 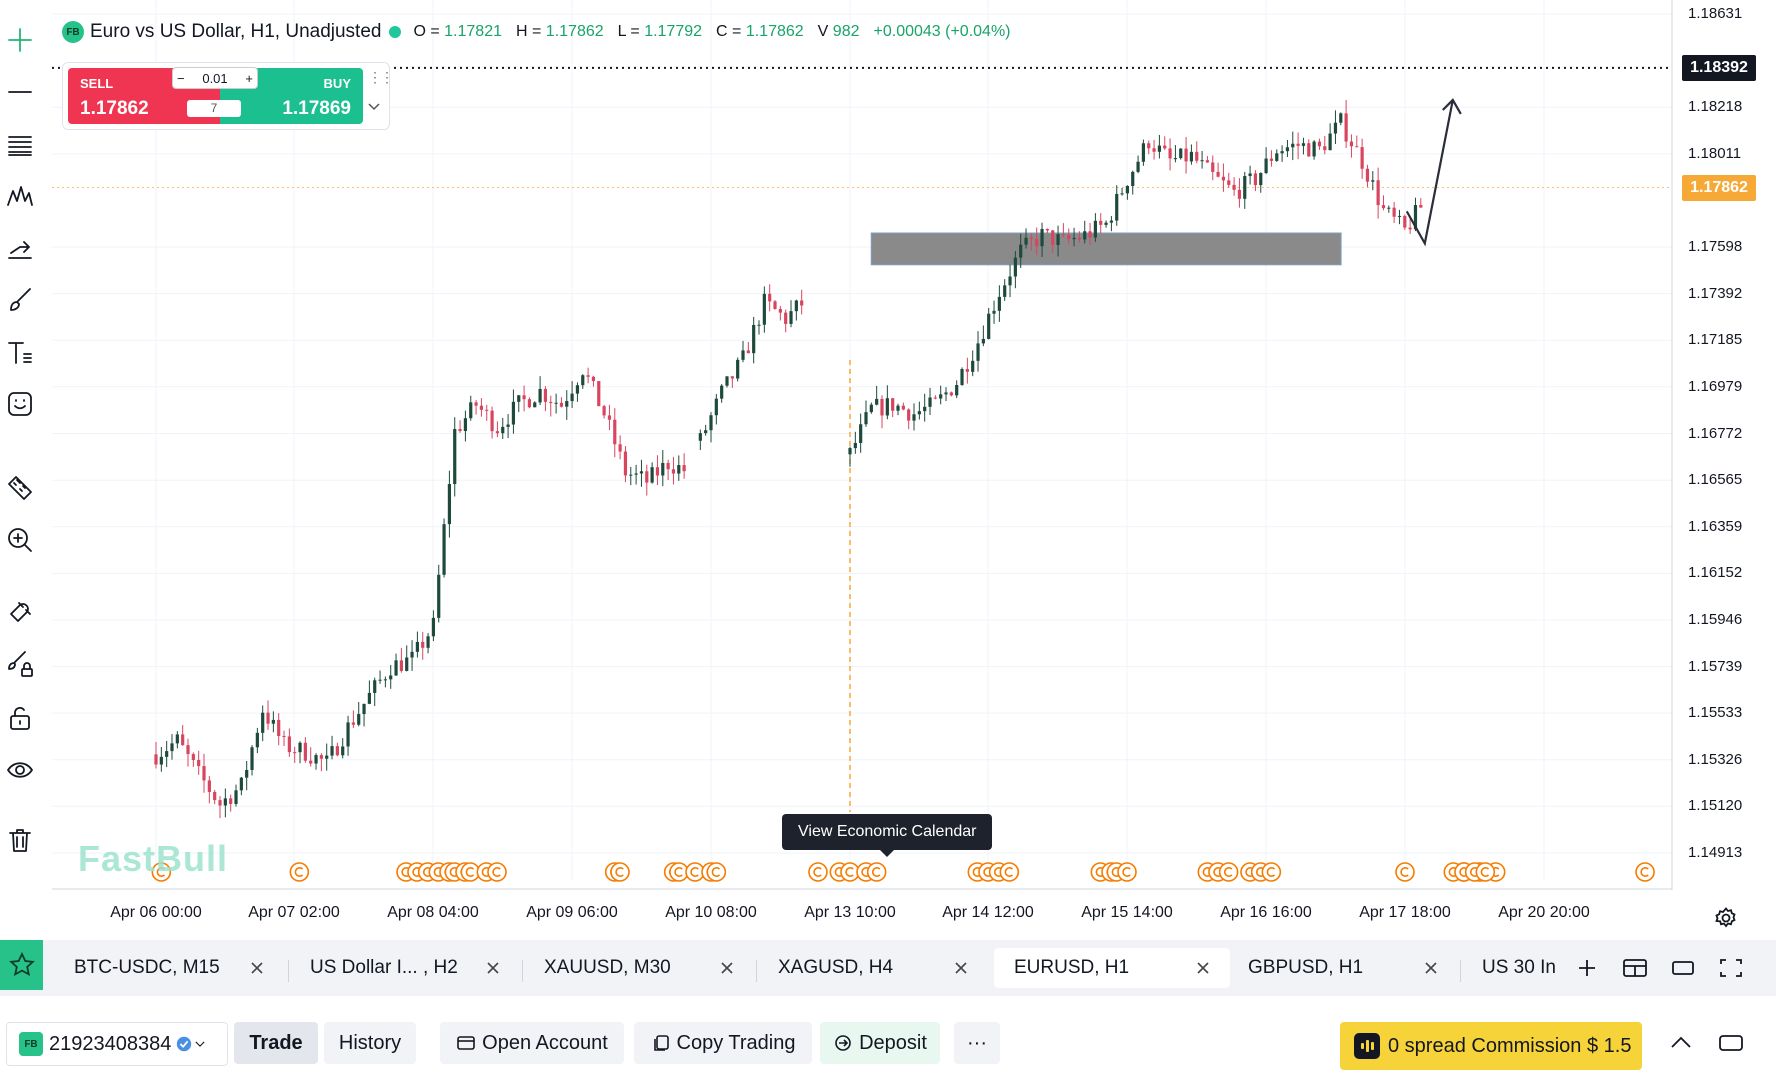 What do you see at coordinates (20, 144) in the screenshot?
I see `fib-lines-icon` at bounding box center [20, 144].